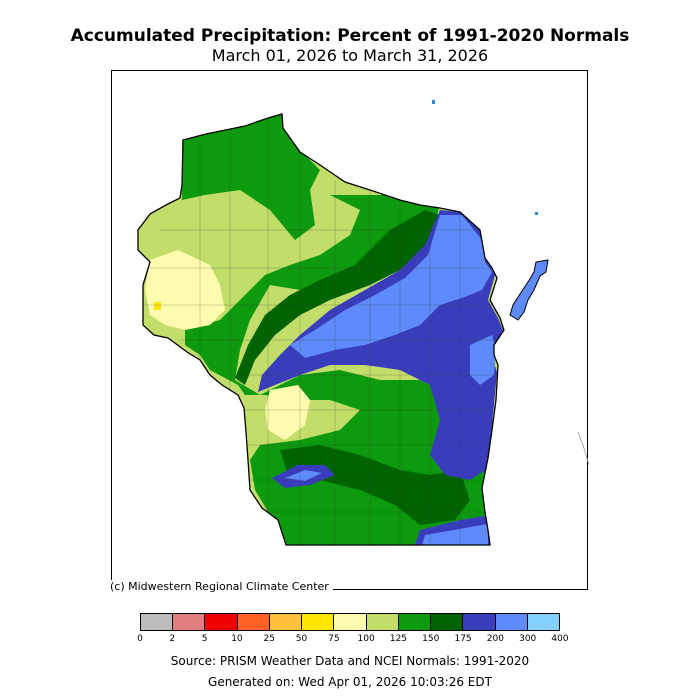 This screenshot has width=700, height=700. I want to click on region-light-blue-southeast, so click(455, 534).